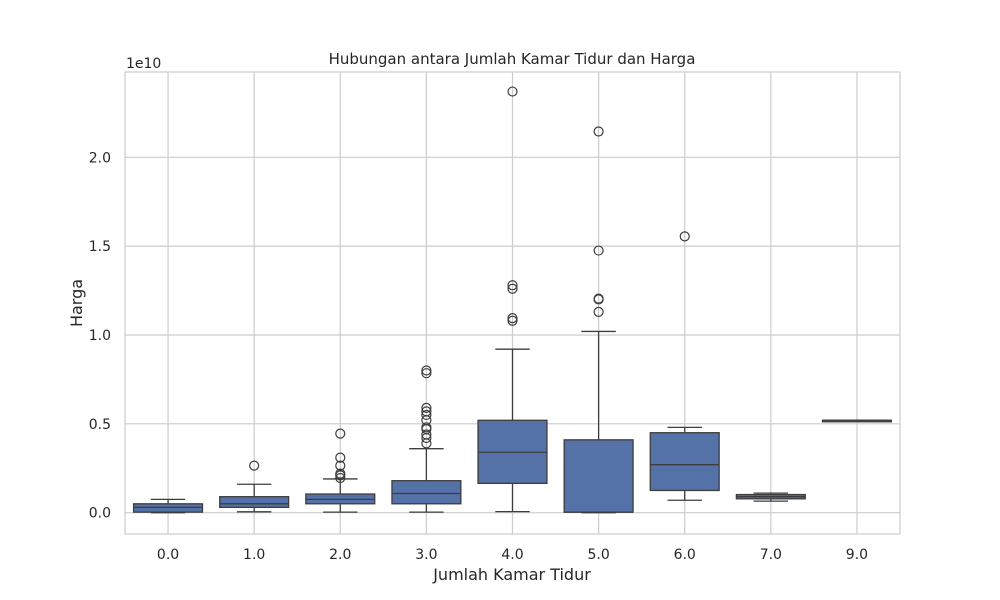 This screenshot has width=1000, height=600. Describe the element at coordinates (254, 486) in the screenshot. I see `box-1.0` at that location.